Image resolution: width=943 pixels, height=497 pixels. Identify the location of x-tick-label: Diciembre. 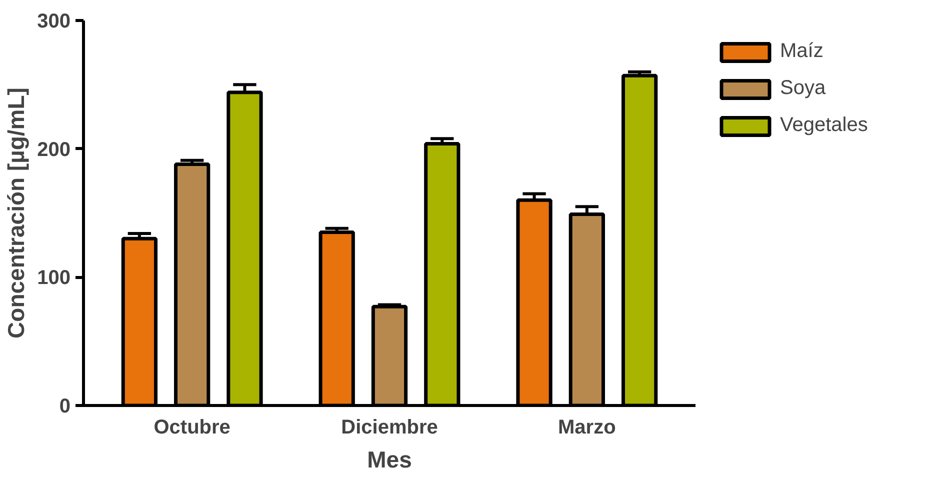
(389, 427).